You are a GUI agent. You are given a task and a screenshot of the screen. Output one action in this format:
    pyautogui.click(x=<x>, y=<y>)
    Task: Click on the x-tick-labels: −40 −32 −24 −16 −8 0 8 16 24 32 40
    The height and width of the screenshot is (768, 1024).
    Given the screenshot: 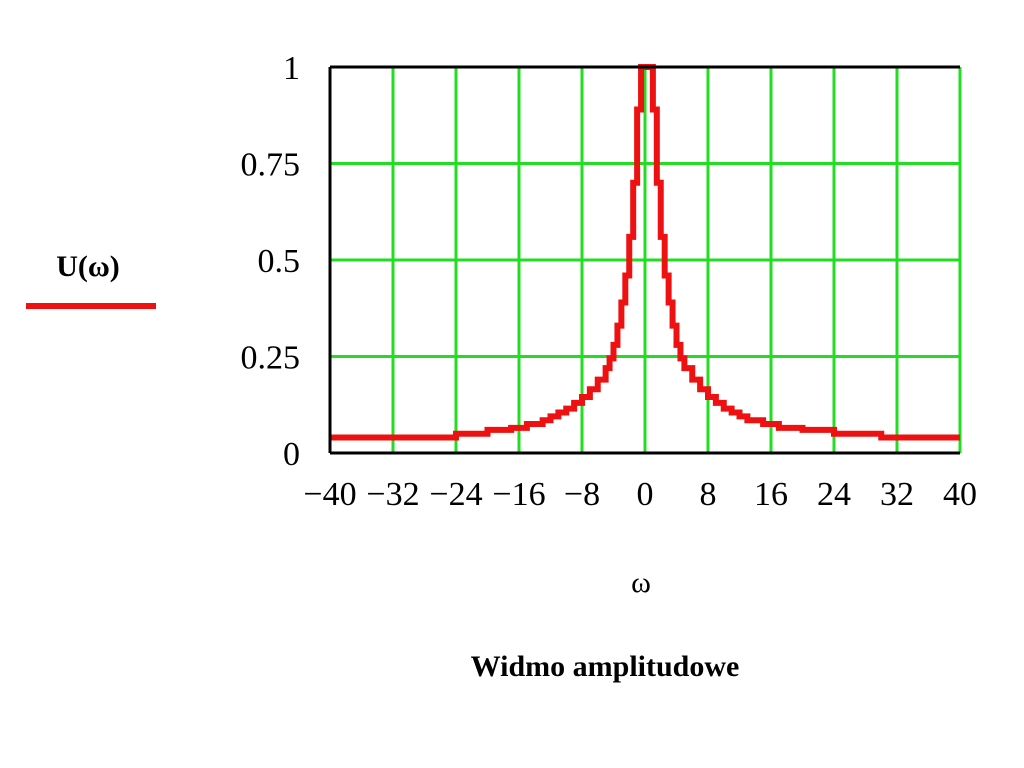 What is the action you would take?
    pyautogui.click(x=640, y=494)
    